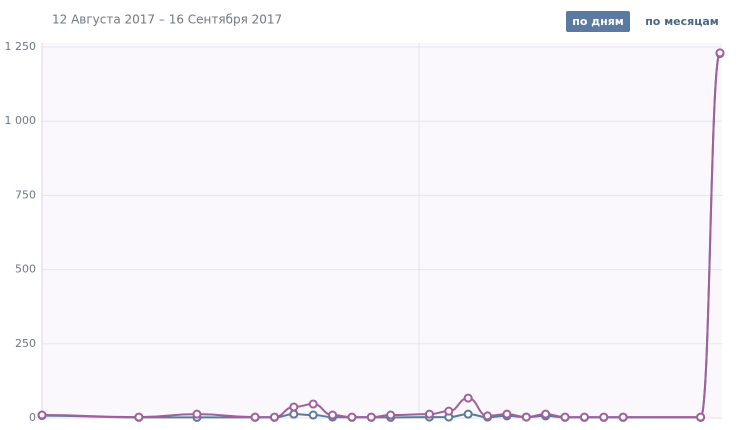  I want to click on button-months-label: по месяцам, so click(682, 21).